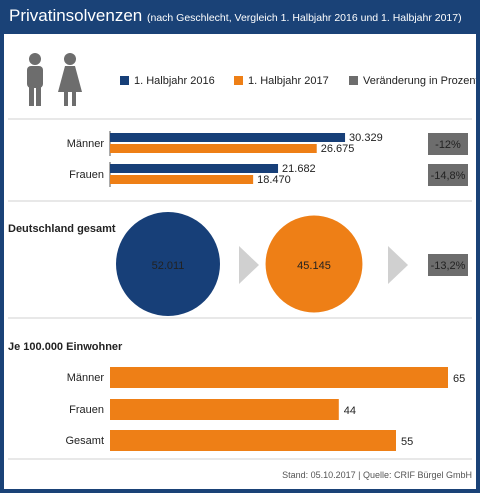 The height and width of the screenshot is (493, 480). Describe the element at coordinates (274, 180) in the screenshot. I see `value-label-1-1: 18.470` at that location.